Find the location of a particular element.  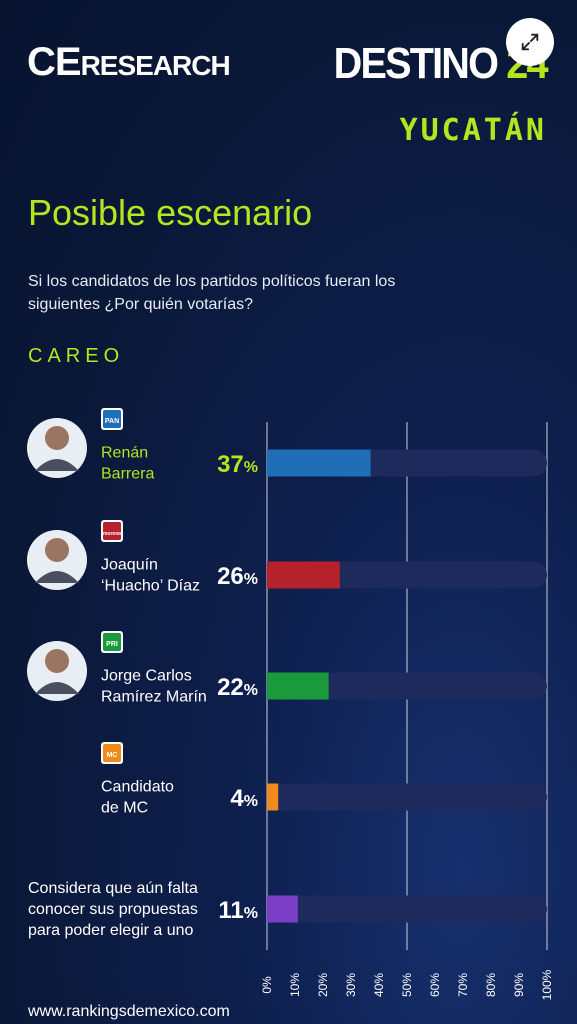

party-logo-text: PRI is located at coordinates (112, 644).